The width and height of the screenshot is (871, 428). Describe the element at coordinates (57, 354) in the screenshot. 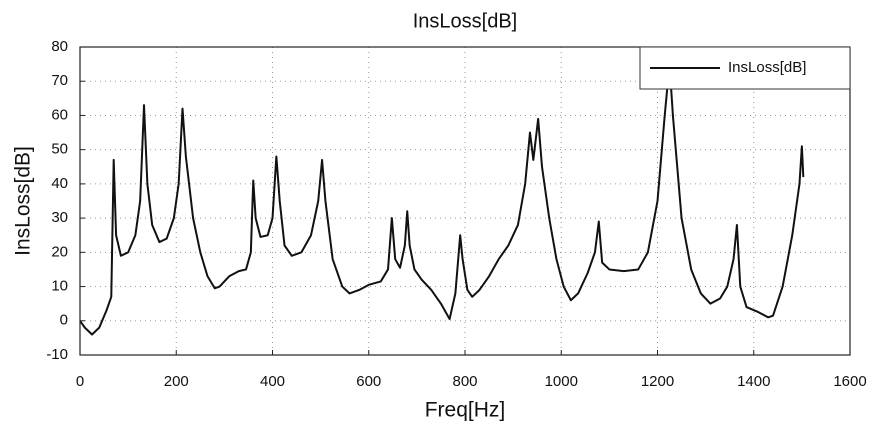

I see `y-tick-label: -10` at that location.